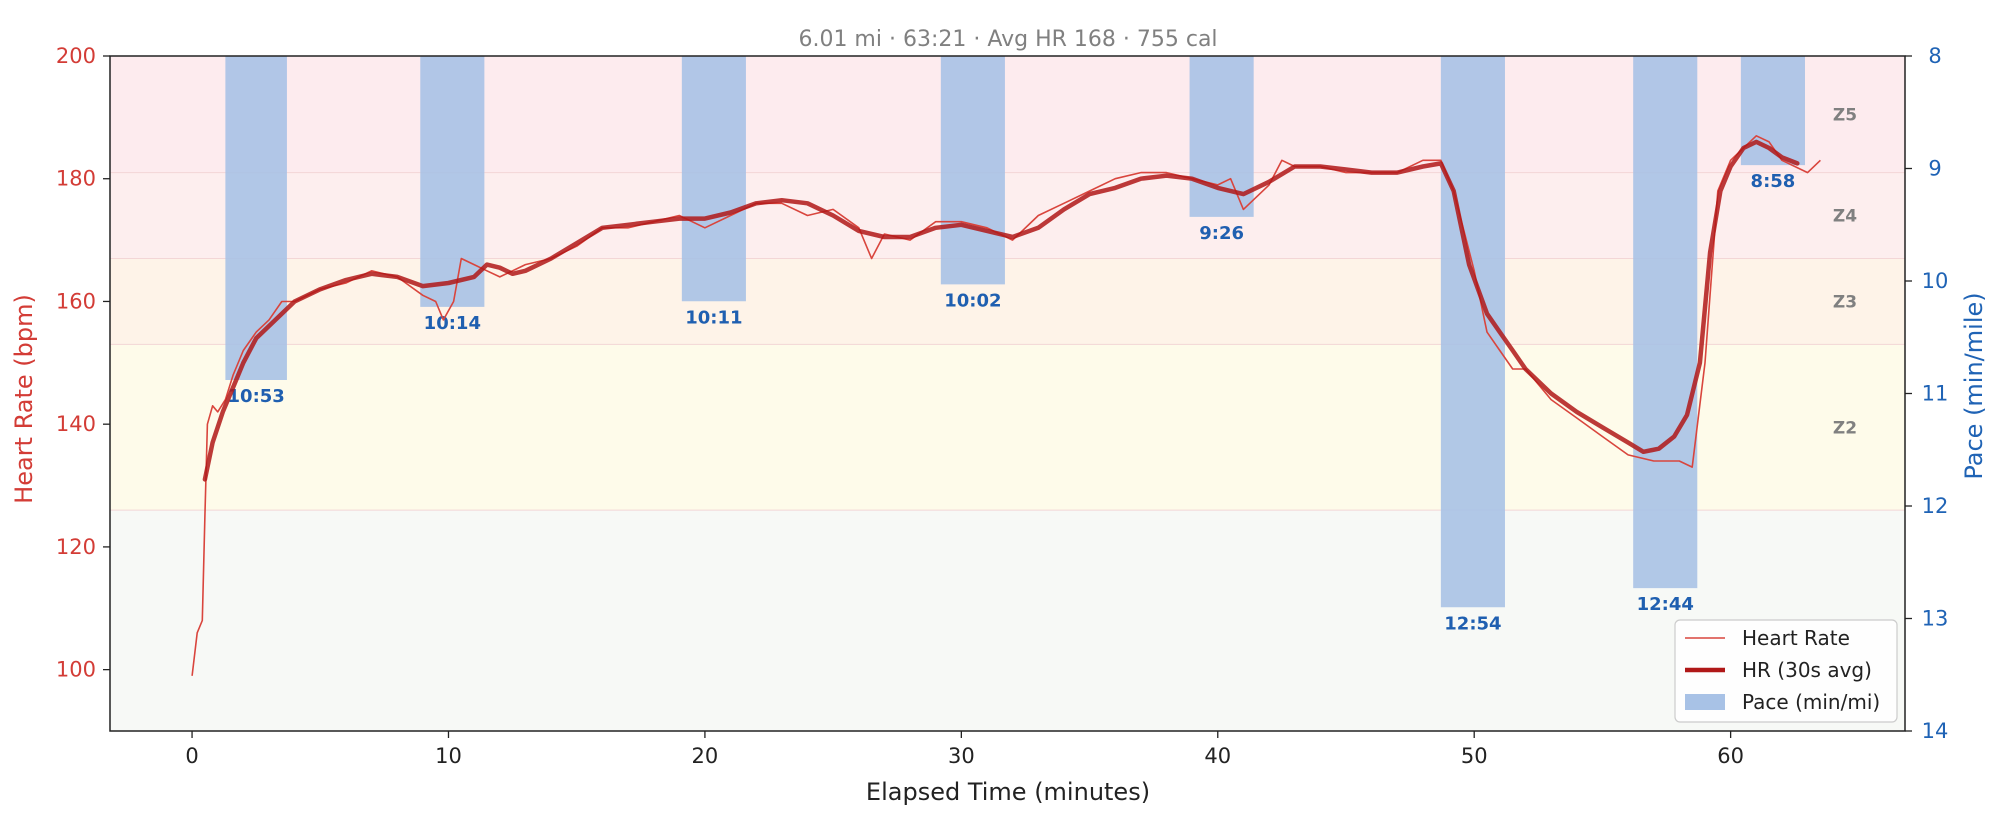  I want to click on y-tick-label: 180, so click(76, 179).